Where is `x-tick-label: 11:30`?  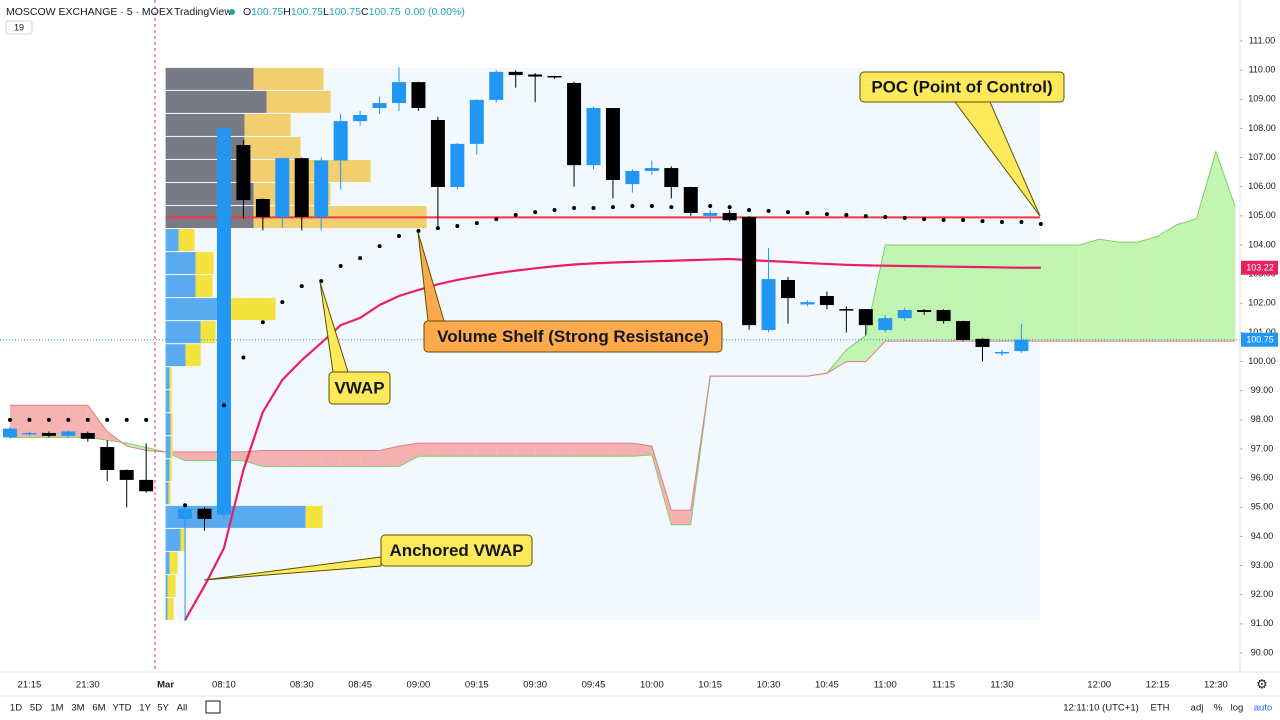 x-tick-label: 11:30 is located at coordinates (1001, 685).